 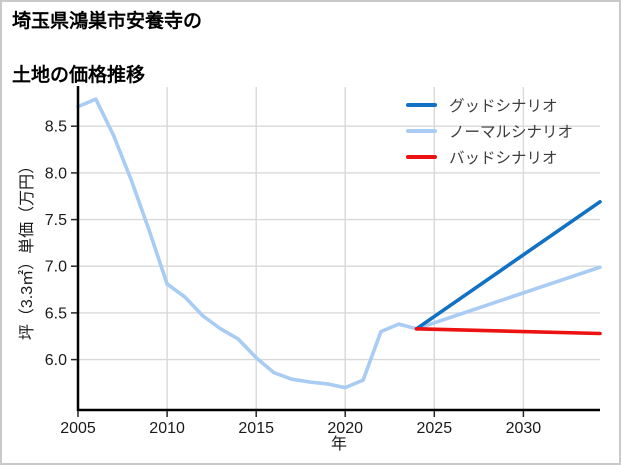 I want to click on legend-label-bad: バッドシナリオ, so click(x=503, y=158).